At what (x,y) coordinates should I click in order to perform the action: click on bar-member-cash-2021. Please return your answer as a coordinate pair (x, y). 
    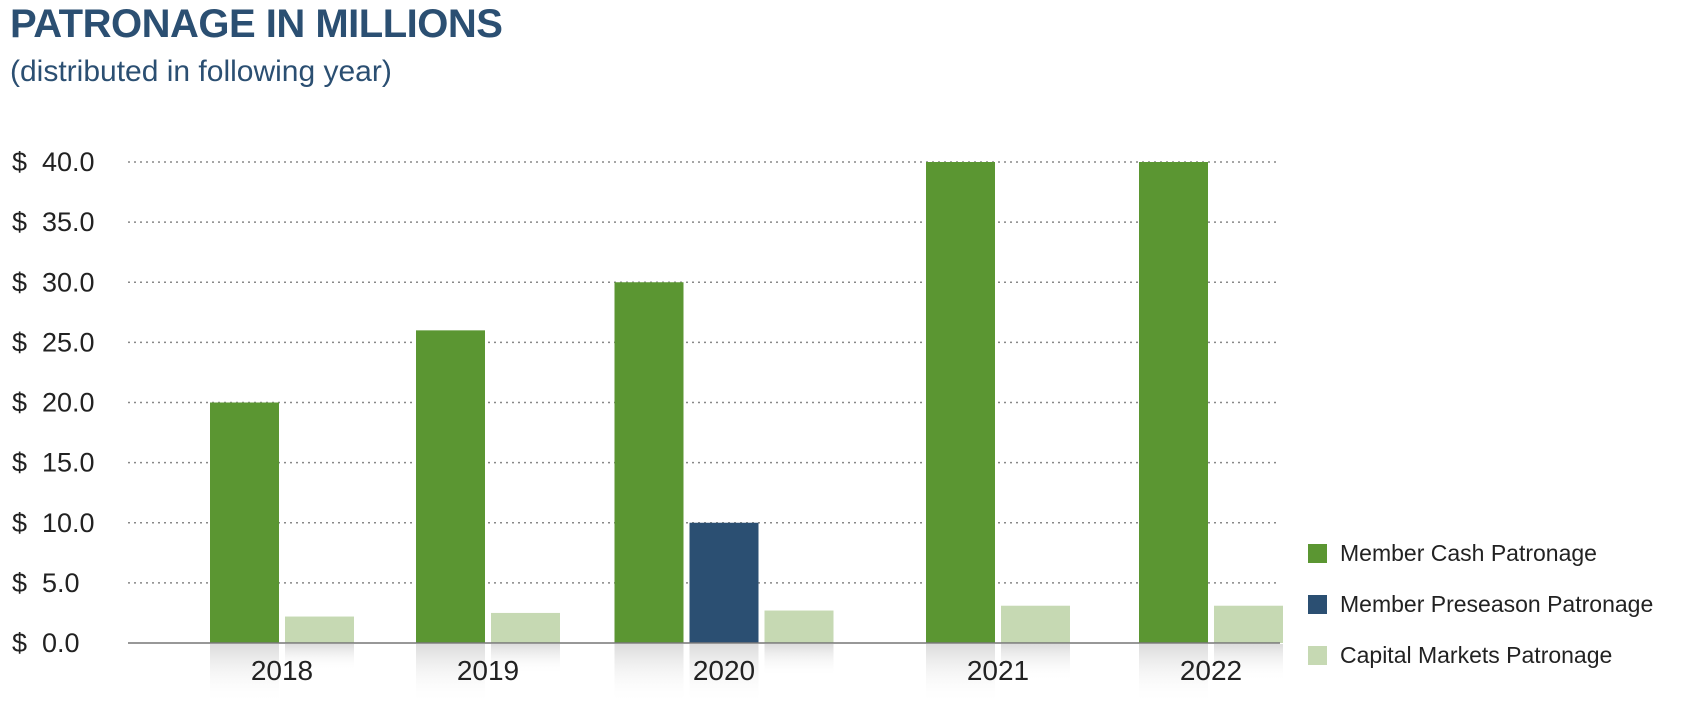
    Looking at the image, I should click on (960, 402).